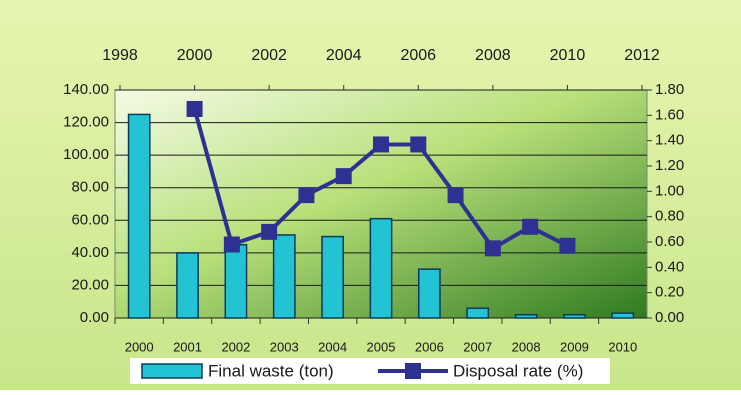 Image resolution: width=741 pixels, height=395 pixels. Describe the element at coordinates (669, 317) in the screenshot. I see `y2-tick-label: 0.00` at that location.